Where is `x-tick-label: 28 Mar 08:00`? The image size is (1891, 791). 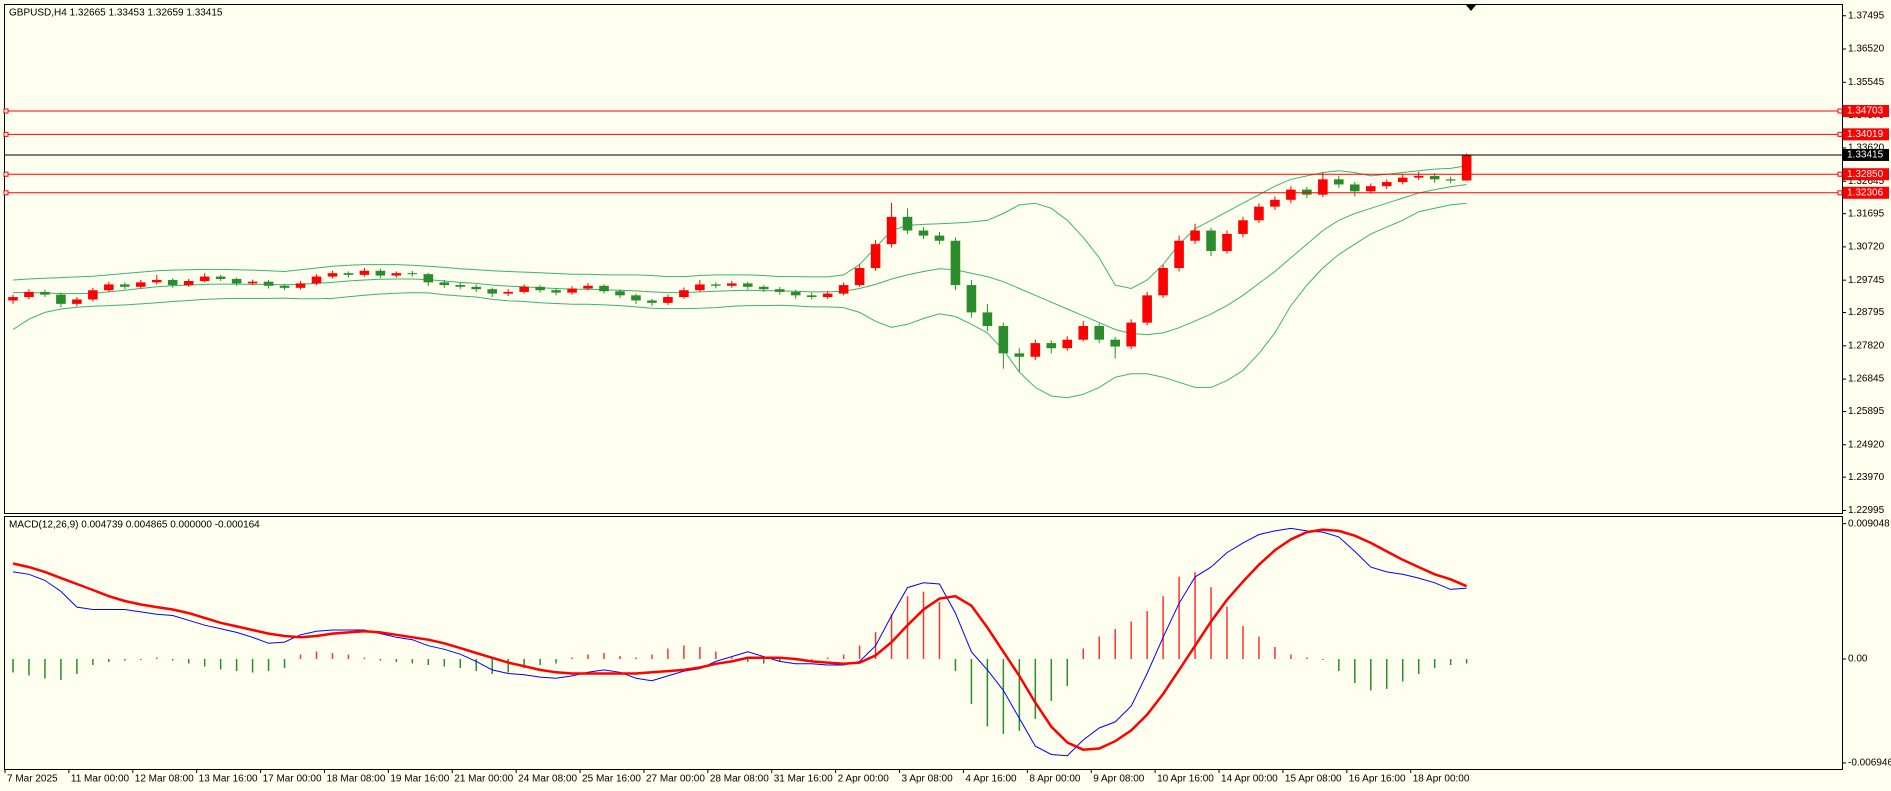
x-tick-label: 28 Mar 08:00 is located at coordinates (739, 779).